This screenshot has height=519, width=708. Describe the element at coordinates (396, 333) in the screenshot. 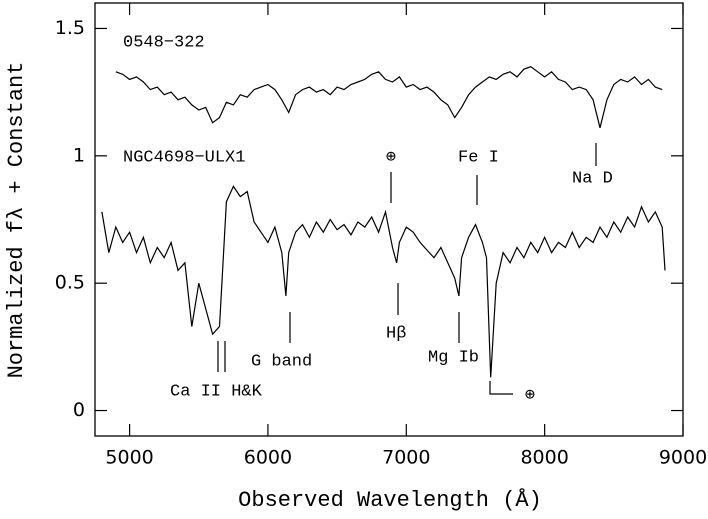

I see `annotation: Hβ` at that location.